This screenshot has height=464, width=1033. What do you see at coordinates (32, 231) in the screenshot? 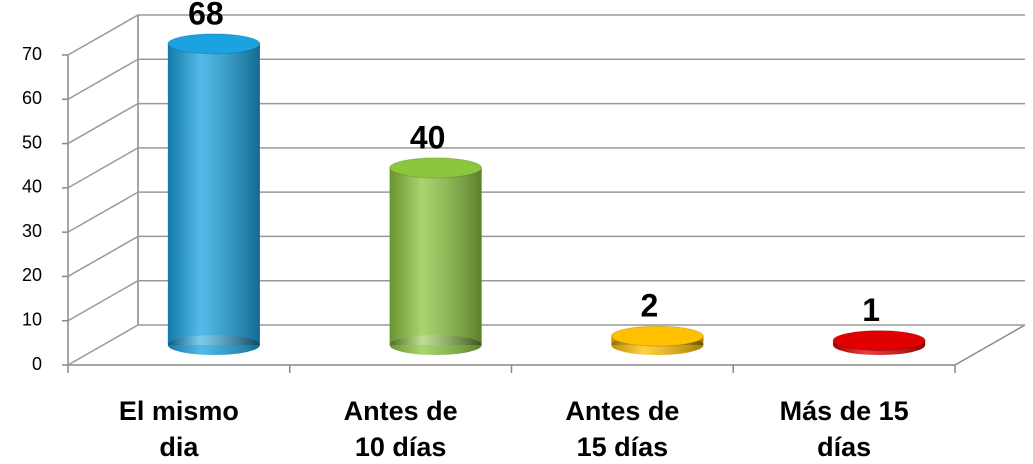
I see `y-tick-label: 30` at bounding box center [32, 231].